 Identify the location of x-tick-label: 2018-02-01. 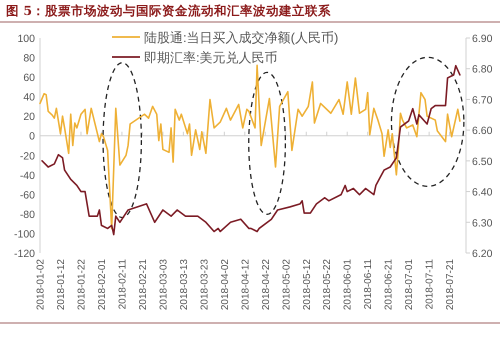
(102, 284).